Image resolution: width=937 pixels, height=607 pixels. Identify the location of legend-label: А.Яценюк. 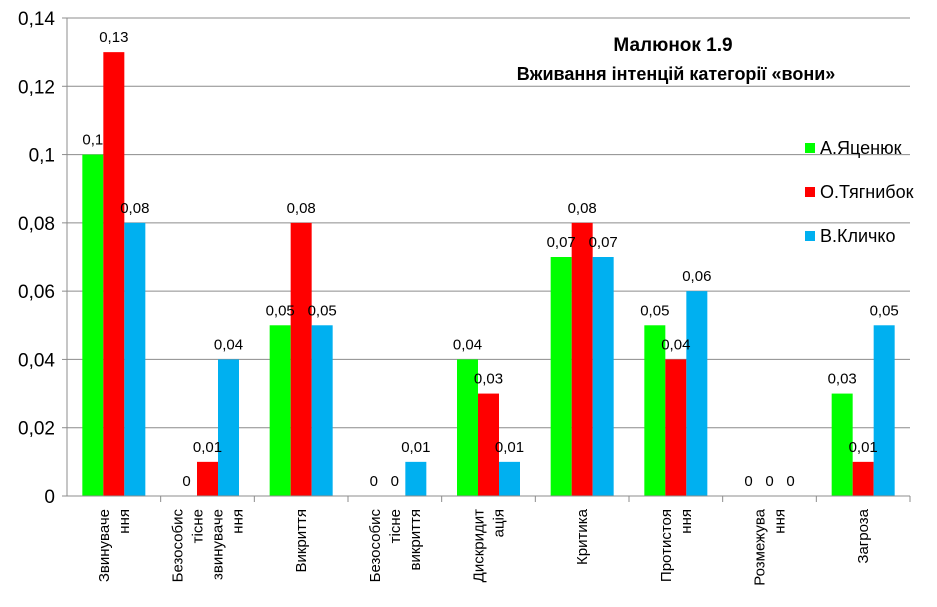
(861, 148).